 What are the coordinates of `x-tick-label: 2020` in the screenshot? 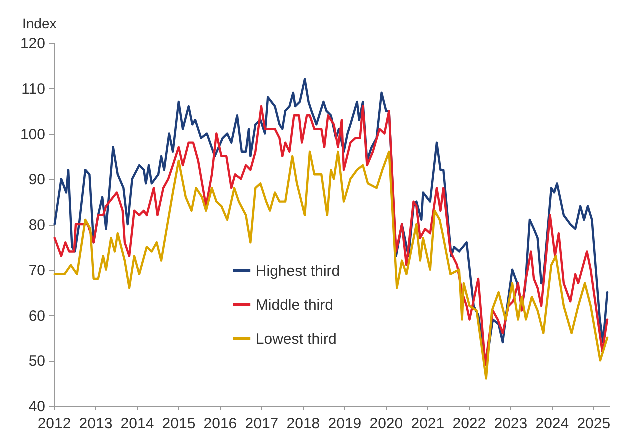 It's located at (387, 424).